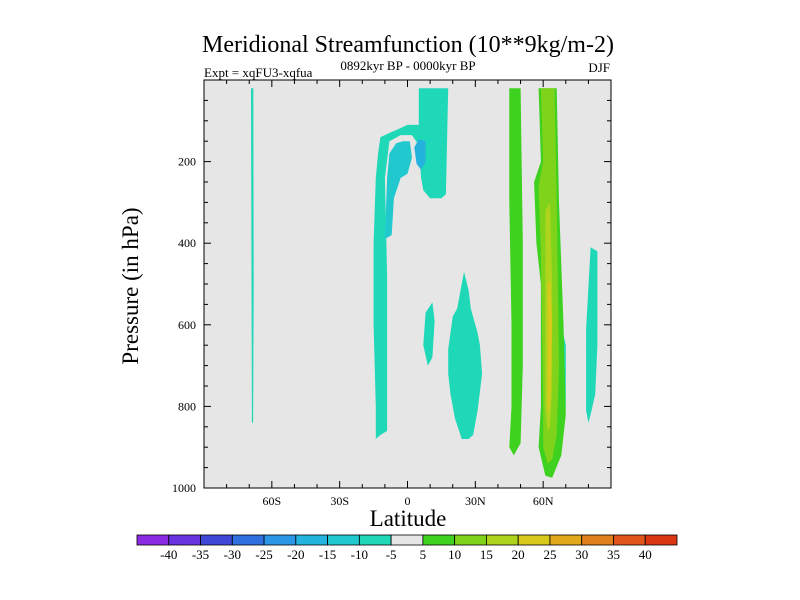 This screenshot has height=600, width=800. I want to click on colorbar-label: -30, so click(232, 554).